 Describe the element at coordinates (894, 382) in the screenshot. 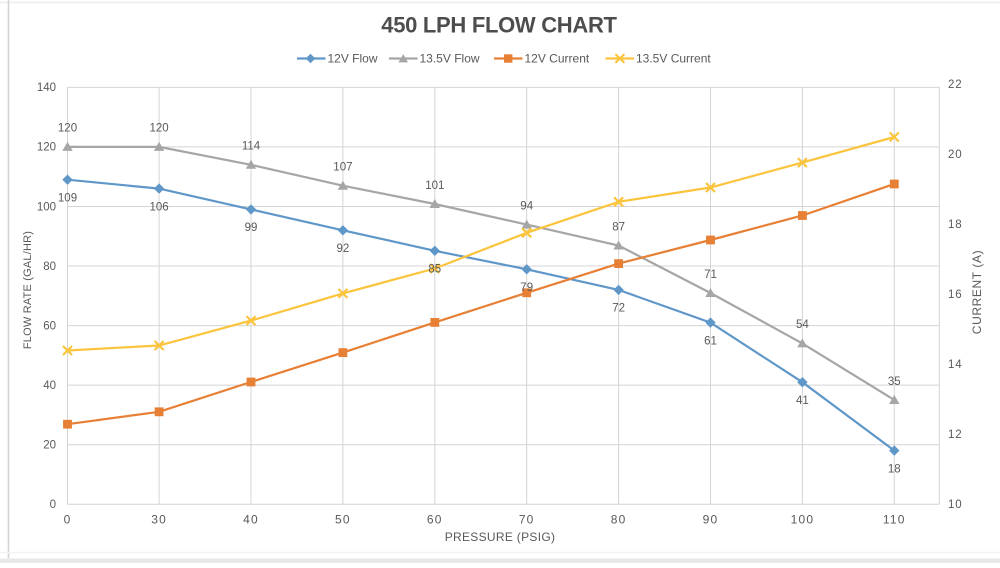

I see `svg-text: 35` at that location.